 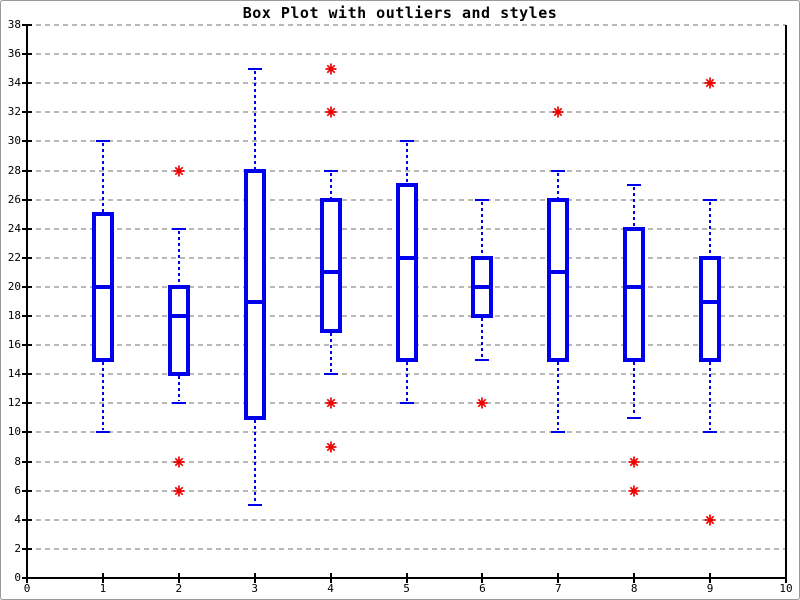 What do you see at coordinates (17, 577) in the screenshot?
I see `y-tick-label-0: 0` at bounding box center [17, 577].